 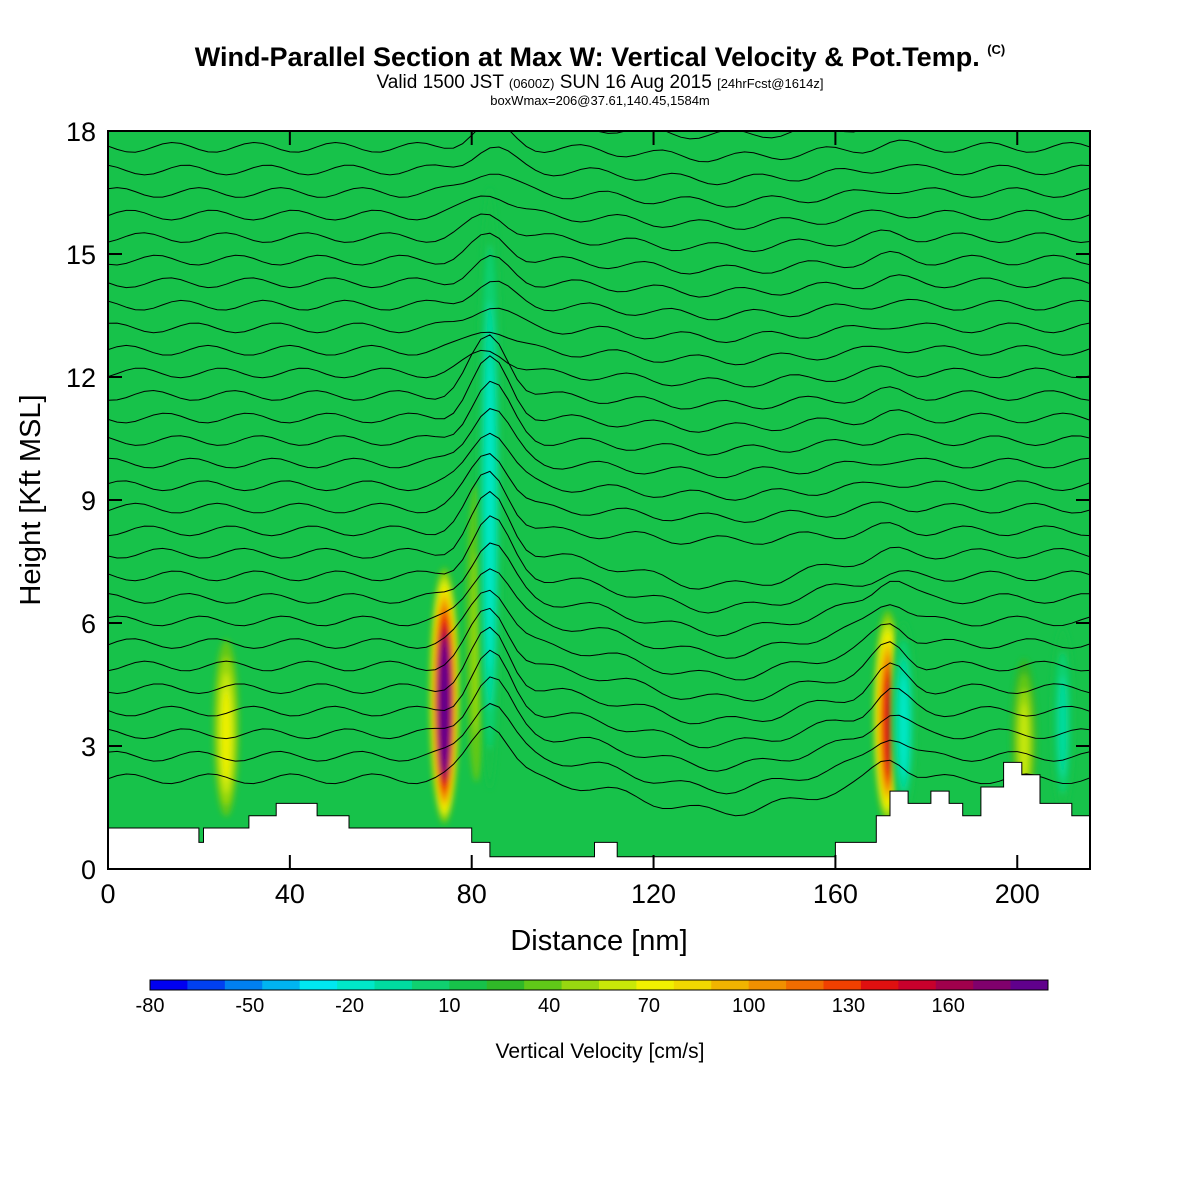 What do you see at coordinates (81, 132) in the screenshot?
I see `y-tick-label: 18` at bounding box center [81, 132].